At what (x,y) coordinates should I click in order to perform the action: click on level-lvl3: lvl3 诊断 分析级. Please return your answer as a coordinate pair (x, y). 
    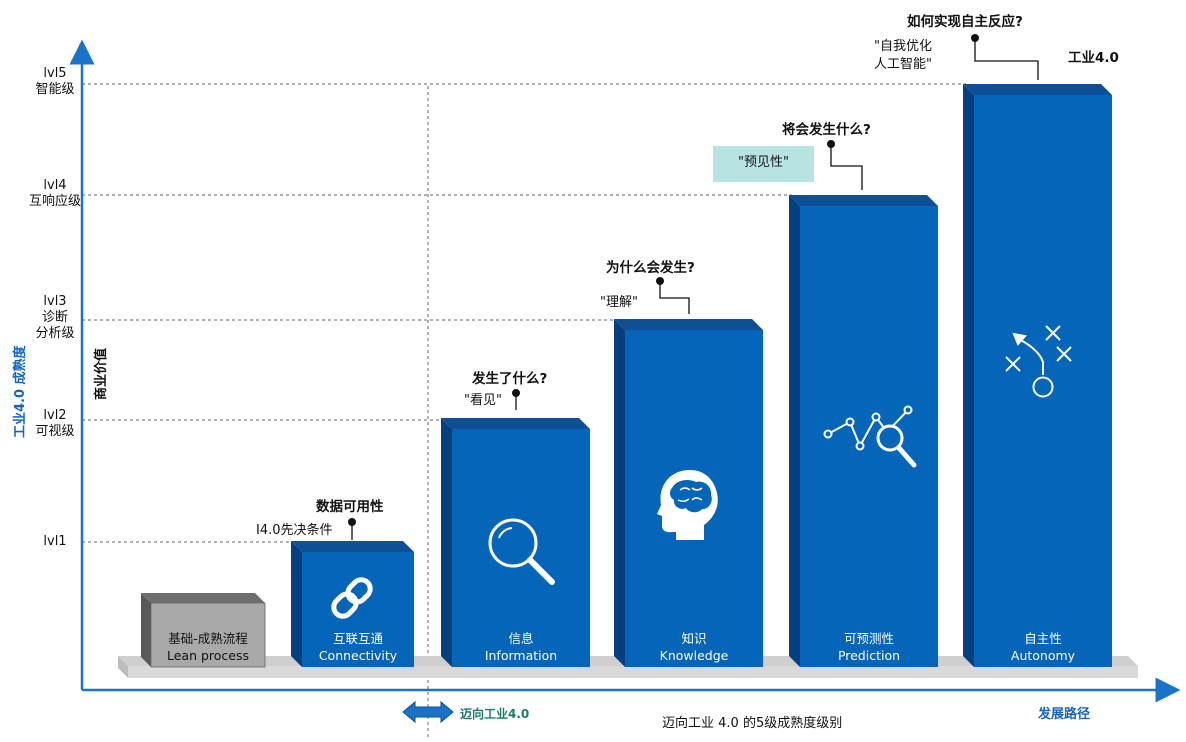
    Looking at the image, I should click on (55, 318).